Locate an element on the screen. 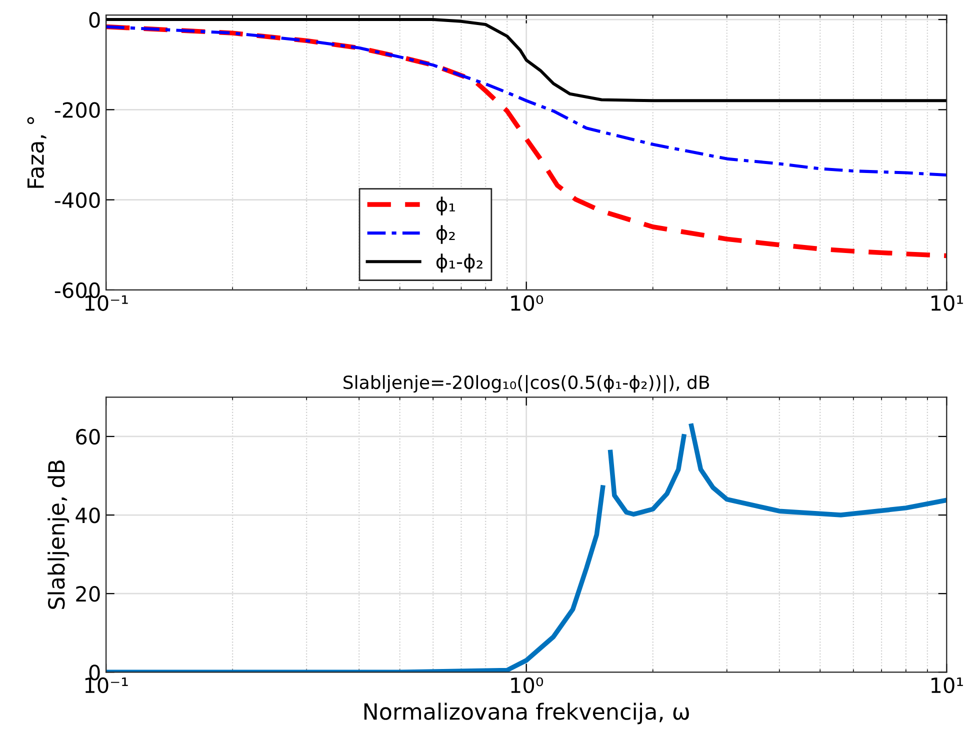 This screenshot has height=751, width=964. y-tick-label: 20 is located at coordinates (88, 594).